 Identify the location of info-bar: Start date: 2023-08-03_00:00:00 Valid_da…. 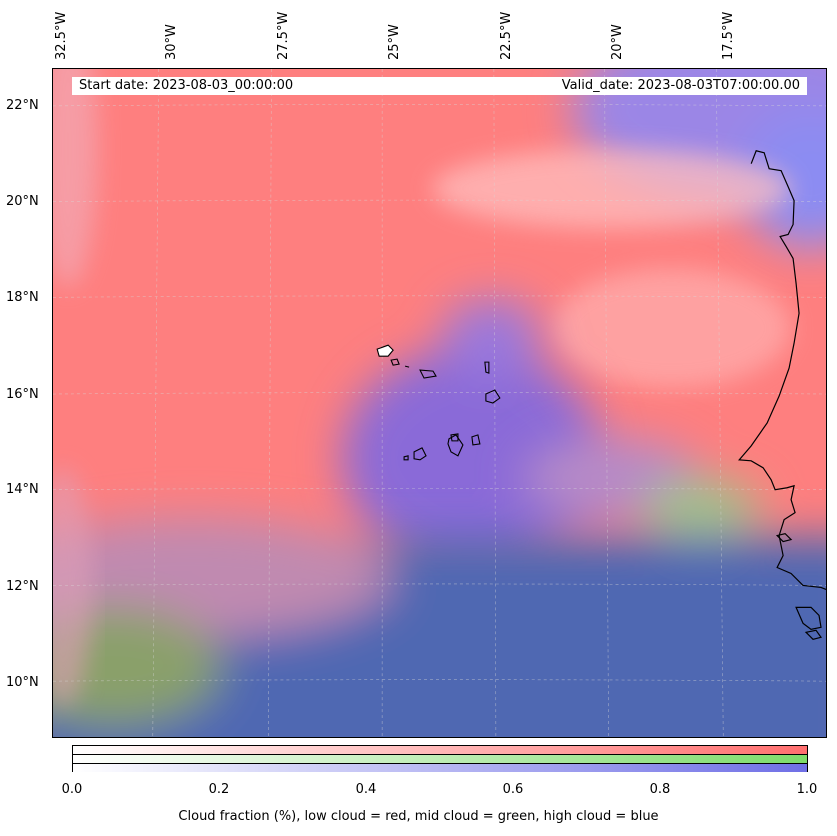
(439, 86).